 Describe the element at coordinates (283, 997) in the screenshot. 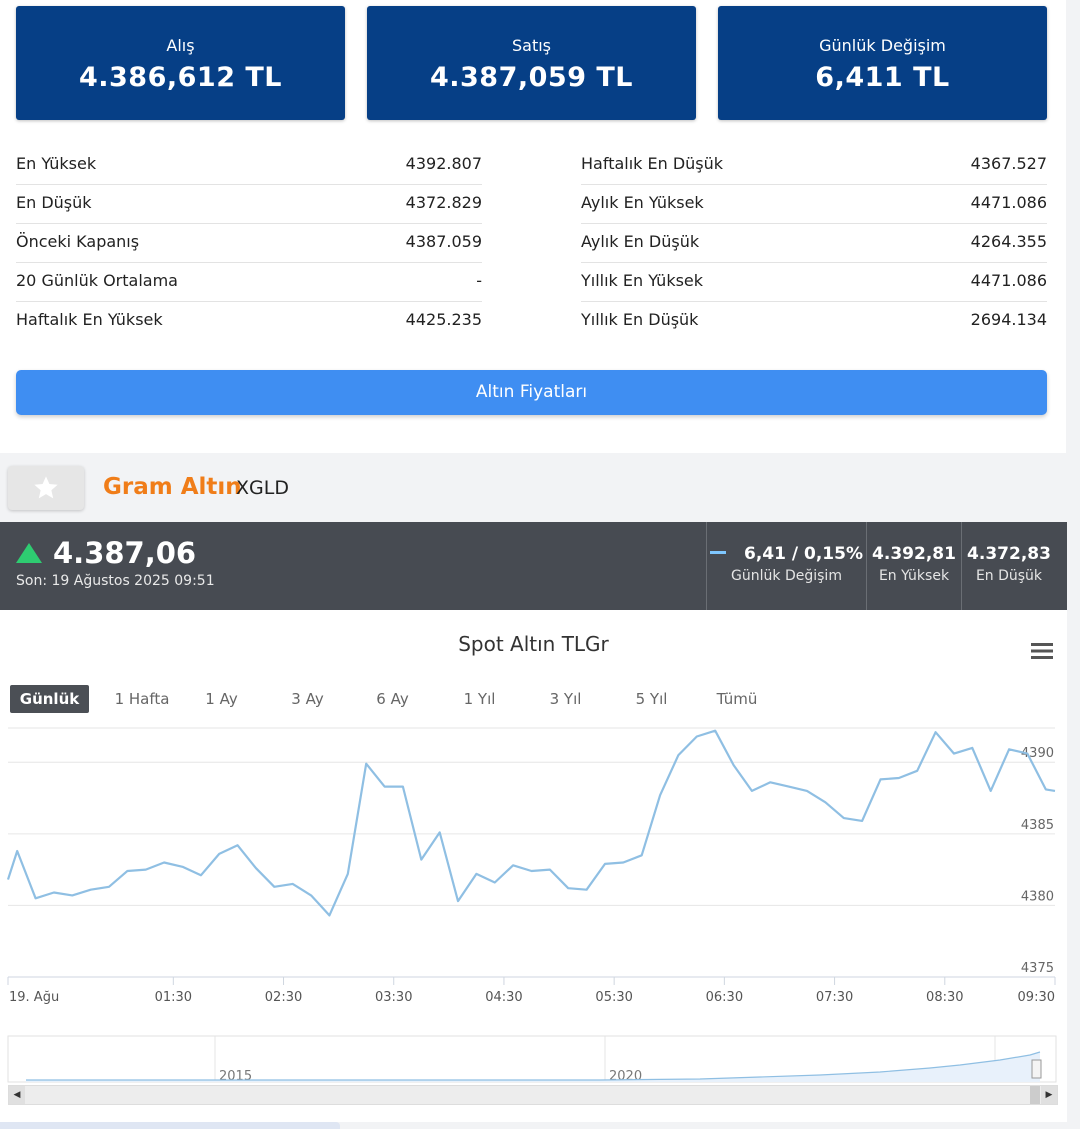

I see `x-tick-label: 02:30` at that location.